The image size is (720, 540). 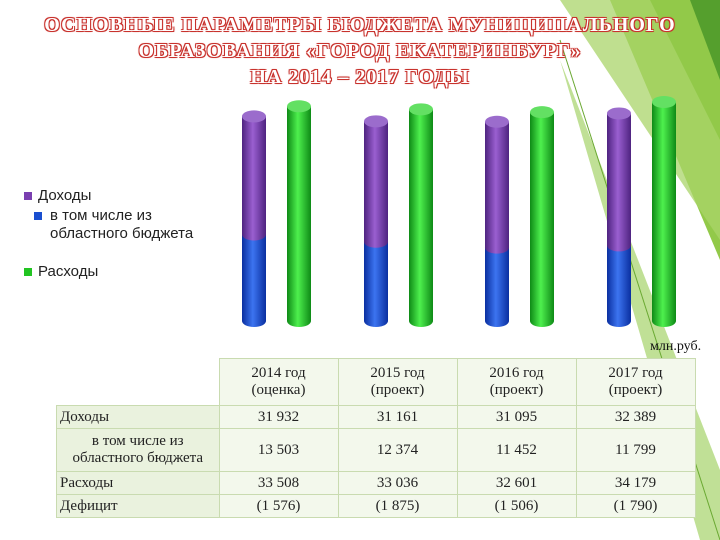 I want to click on legend-swatch-regional, so click(x=38, y=216).